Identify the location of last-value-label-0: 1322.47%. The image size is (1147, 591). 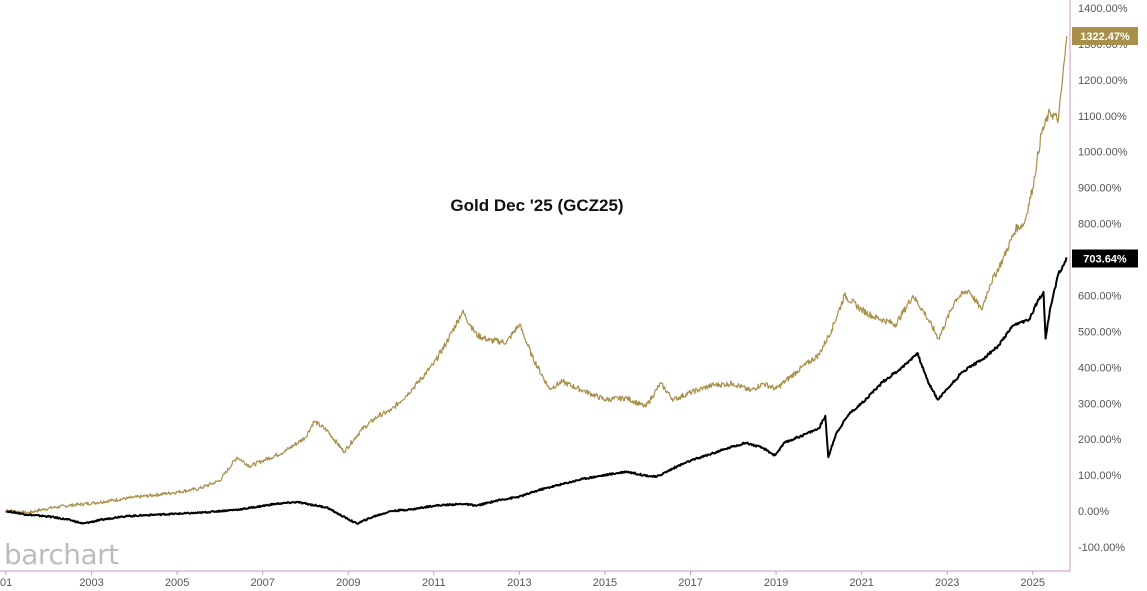
(1105, 37).